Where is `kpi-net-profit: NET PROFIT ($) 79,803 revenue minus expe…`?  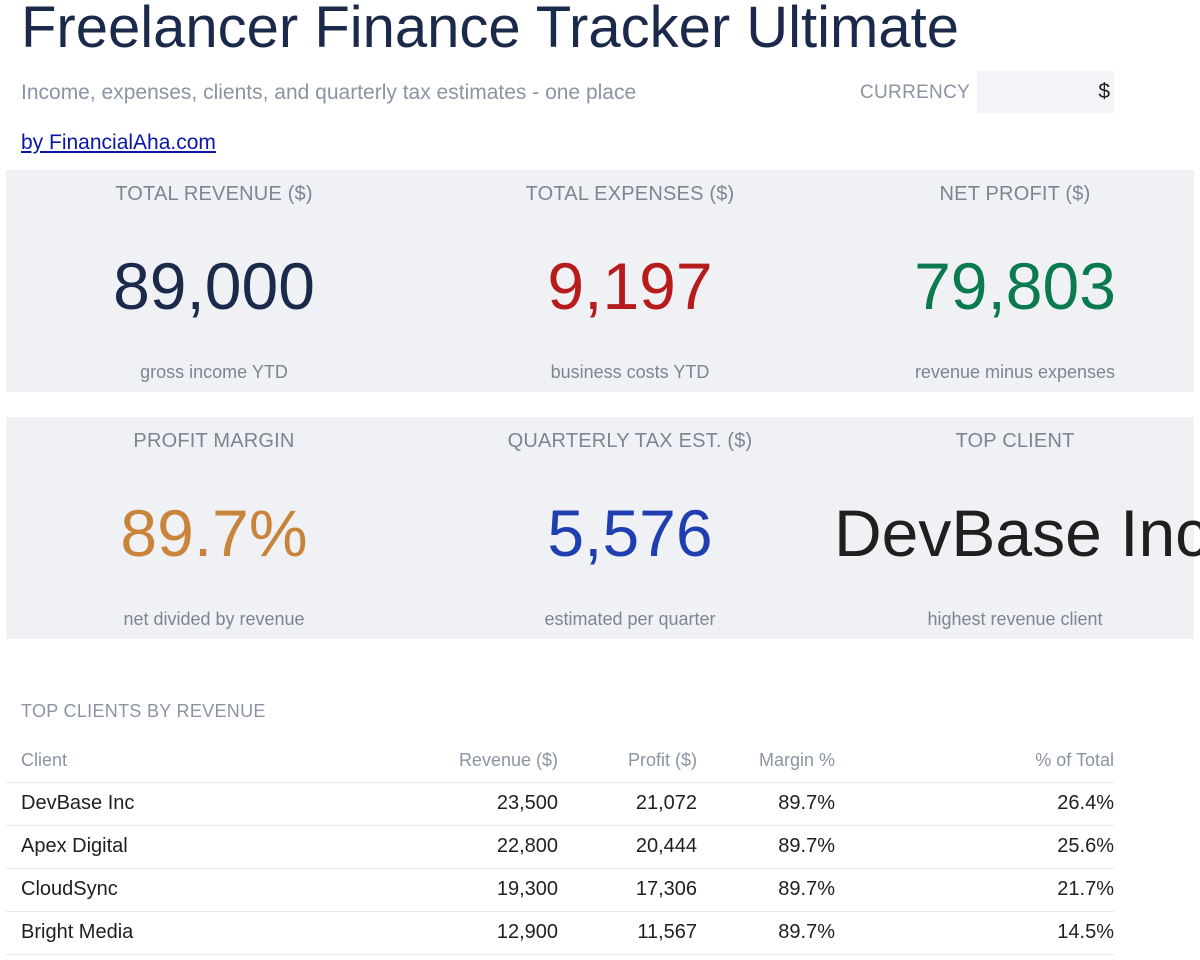
kpi-net-profit: NET PROFIT ($) 79,803 revenue minus expe… is located at coordinates (1009, 281).